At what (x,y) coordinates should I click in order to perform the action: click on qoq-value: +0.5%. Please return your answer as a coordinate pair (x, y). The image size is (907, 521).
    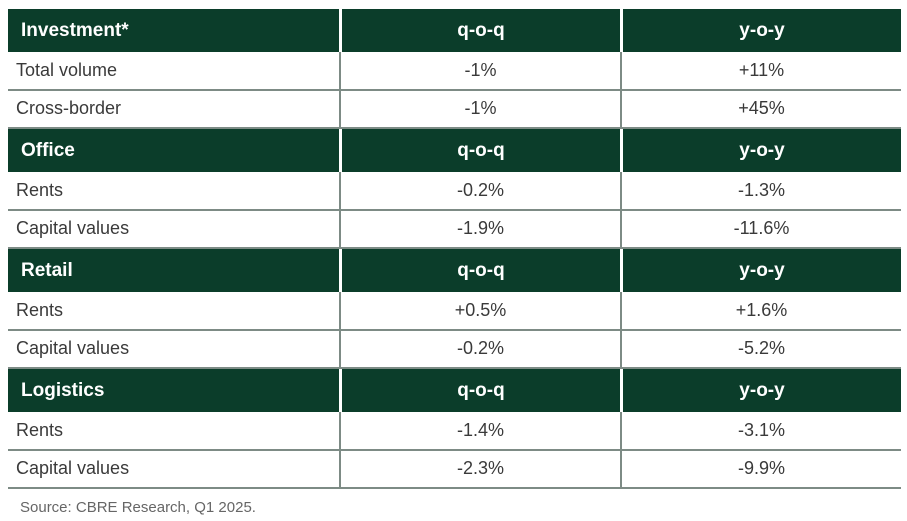
    Looking at the image, I should click on (479, 310).